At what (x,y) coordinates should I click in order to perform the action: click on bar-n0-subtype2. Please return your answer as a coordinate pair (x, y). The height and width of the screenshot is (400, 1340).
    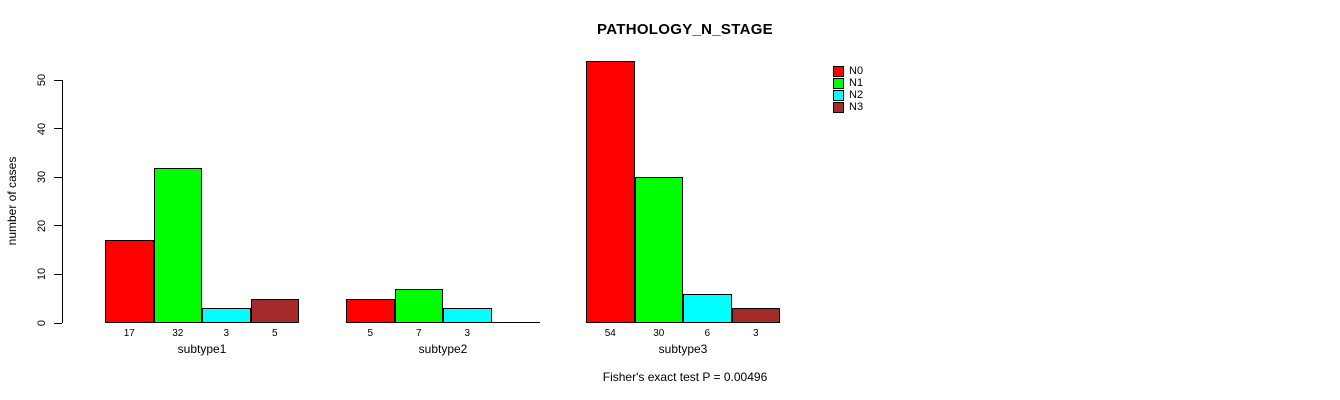
    Looking at the image, I should click on (370, 311).